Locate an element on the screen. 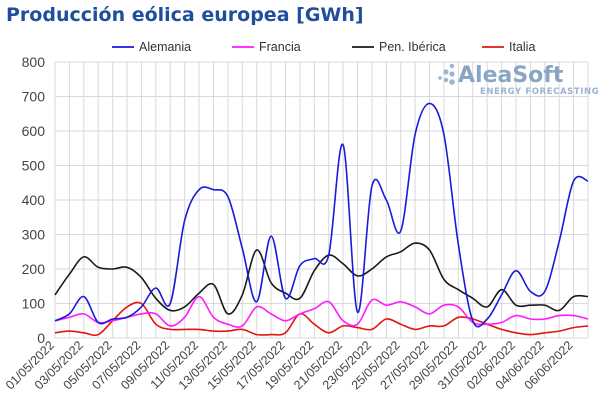  aleasoft-logo-icon is located at coordinates (446, 74).